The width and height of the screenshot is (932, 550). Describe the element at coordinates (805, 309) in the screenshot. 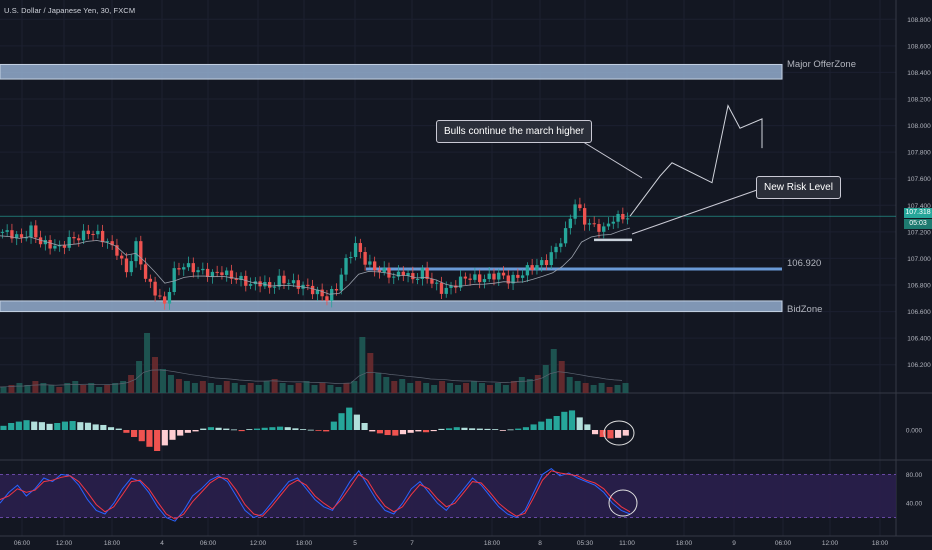

I see `bid-zone-label: BidZone` at that location.